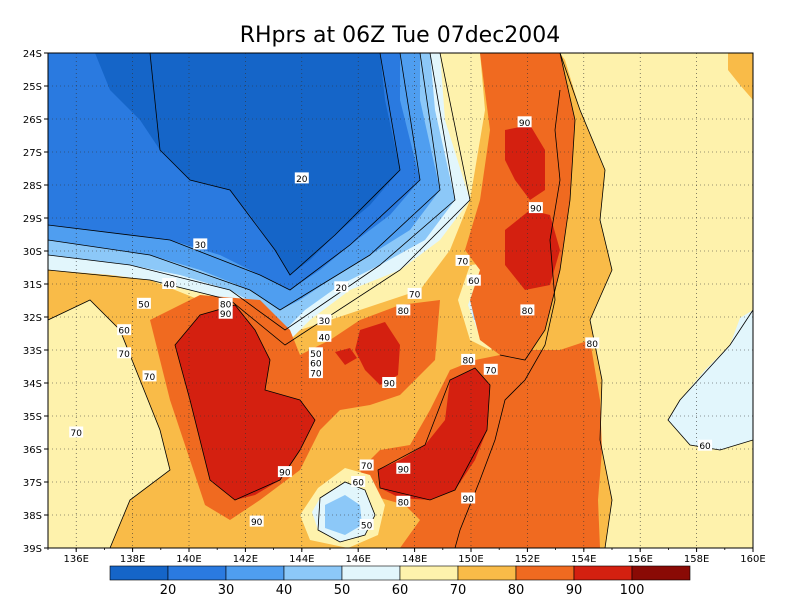 The image size is (800, 600). What do you see at coordinates (710, 380) in the screenshot?
I see `field-50-60-east` at bounding box center [710, 380].